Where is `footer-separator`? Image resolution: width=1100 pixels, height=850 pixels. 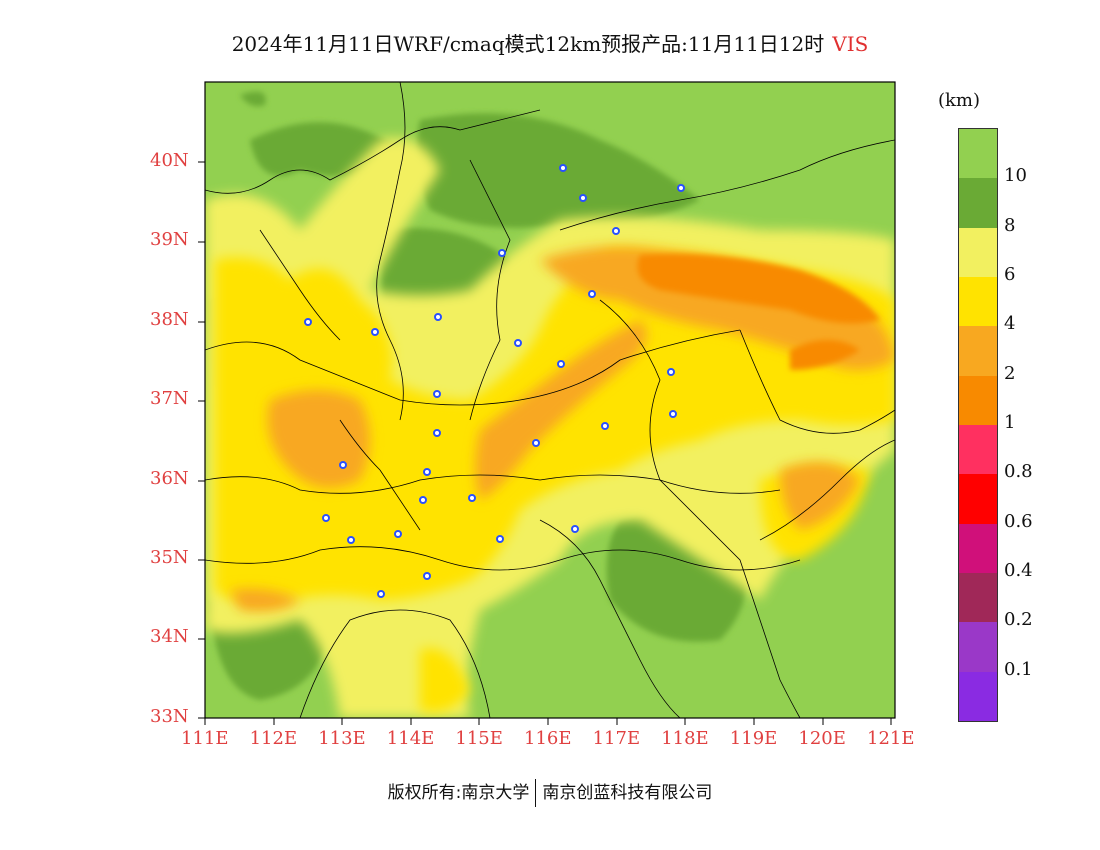 footer-separator is located at coordinates (536, 793).